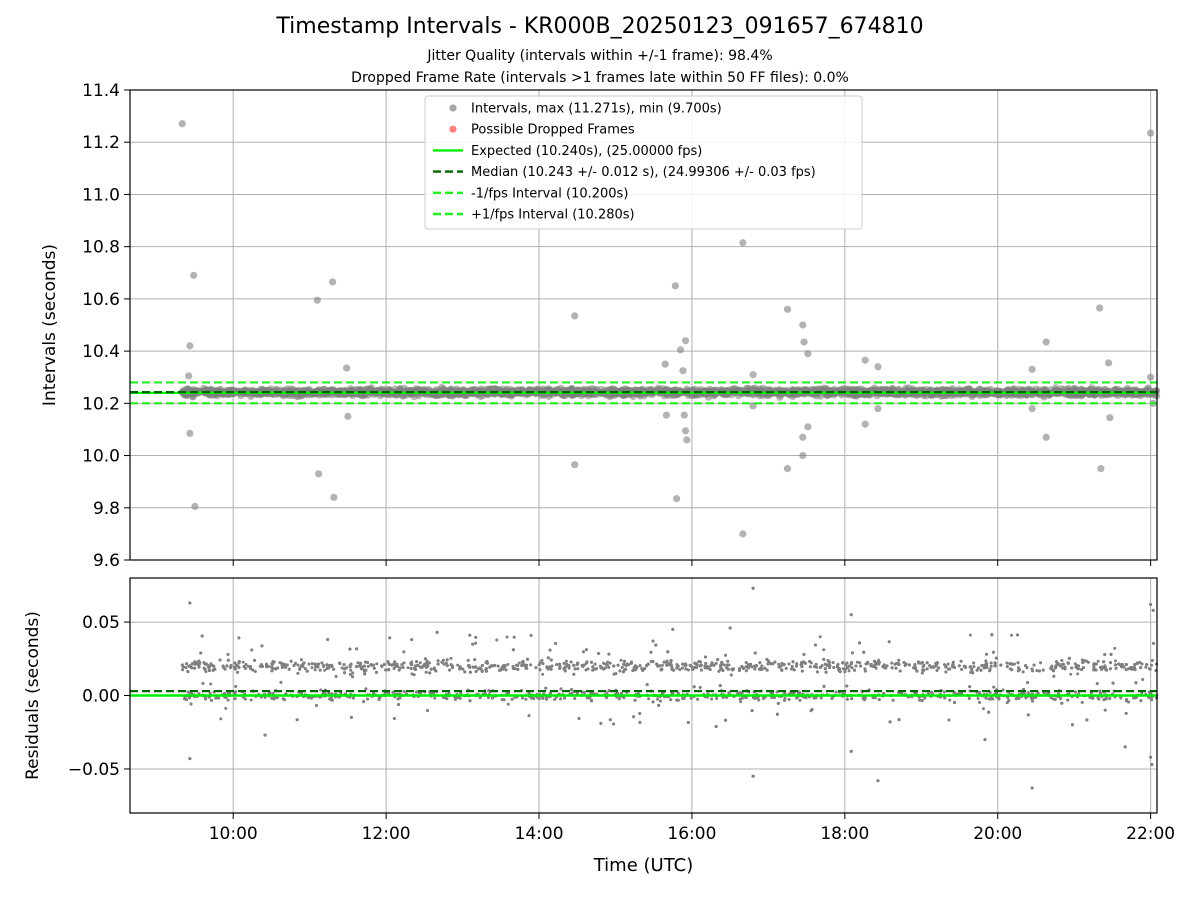 The width and height of the screenshot is (1200, 900). What do you see at coordinates (101, 404) in the screenshot?
I see `intervals-ytick-label: 10.2` at bounding box center [101, 404].